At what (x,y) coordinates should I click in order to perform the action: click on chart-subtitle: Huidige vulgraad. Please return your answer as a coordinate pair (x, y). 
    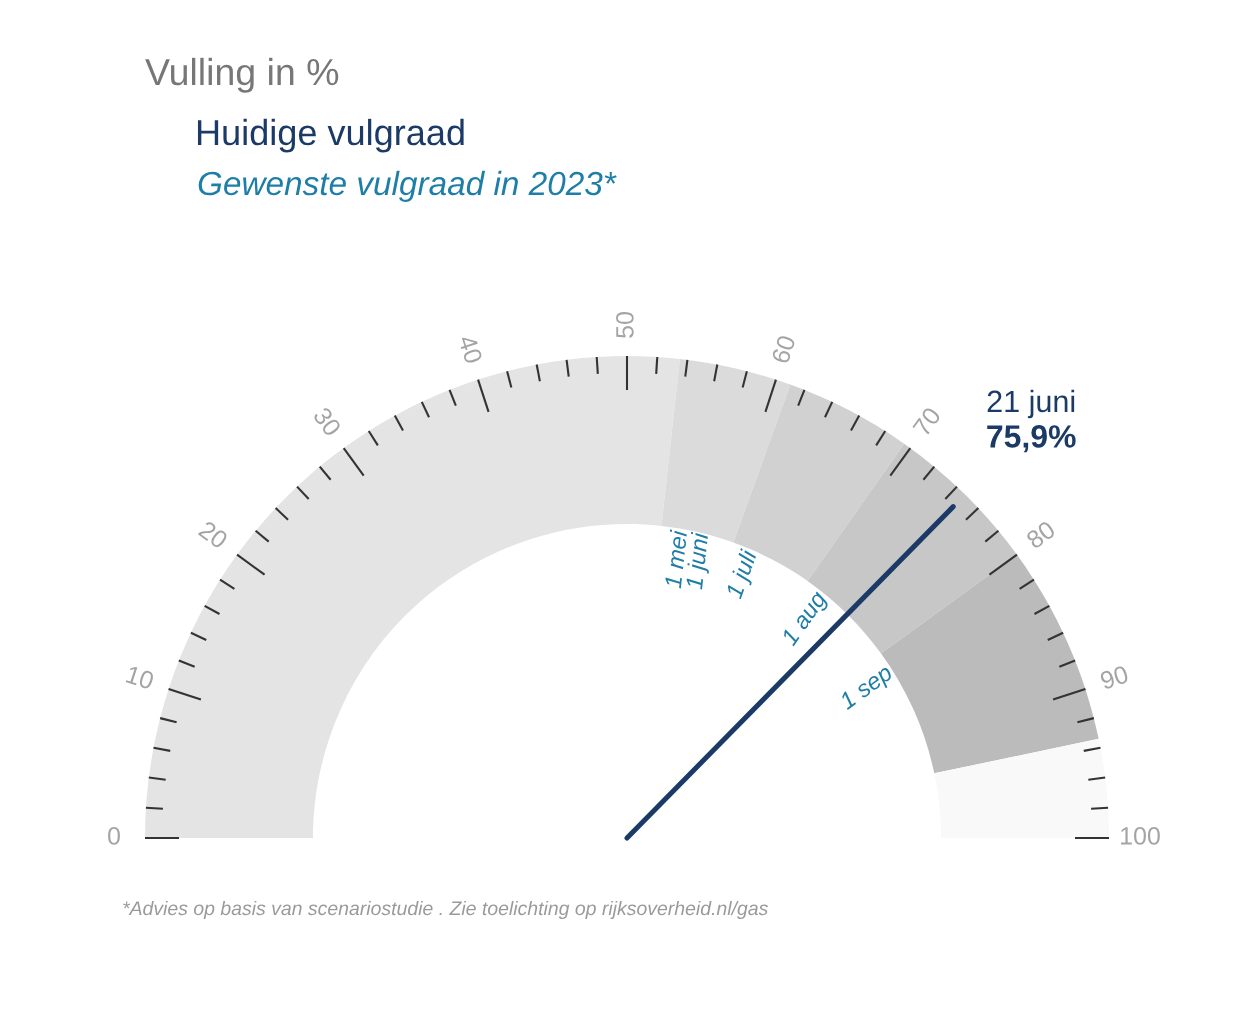
    Looking at the image, I should click on (330, 135).